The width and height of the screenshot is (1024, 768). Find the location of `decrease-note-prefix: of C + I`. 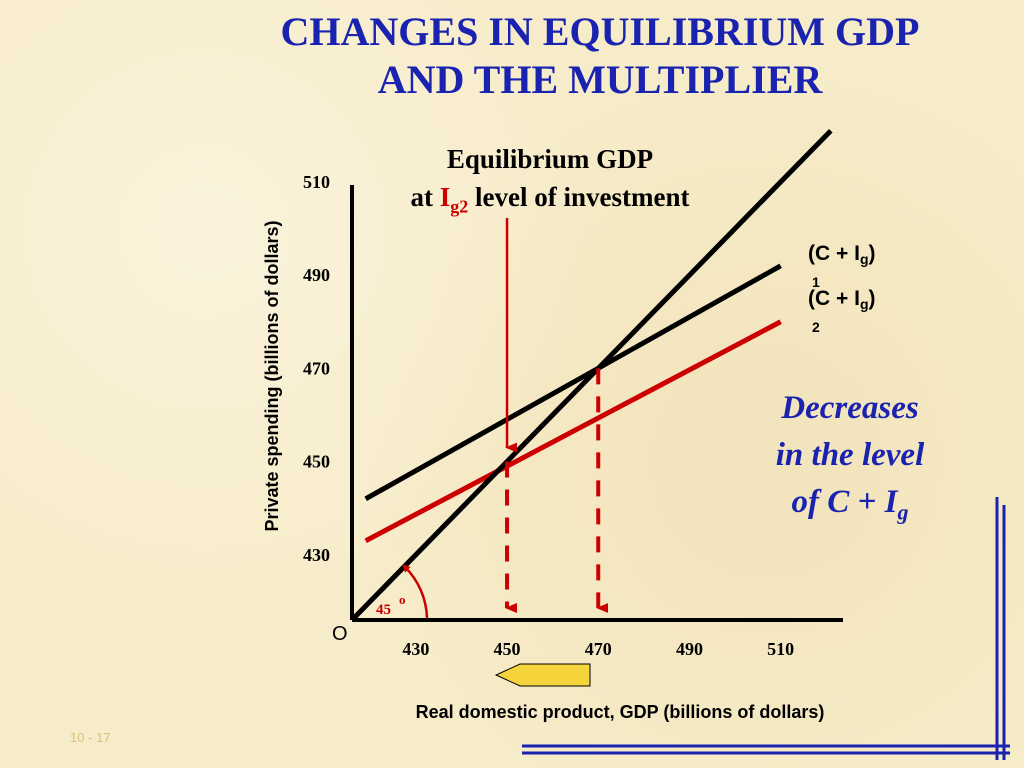

decrease-note-prefix: of C + I is located at coordinates (844, 502).